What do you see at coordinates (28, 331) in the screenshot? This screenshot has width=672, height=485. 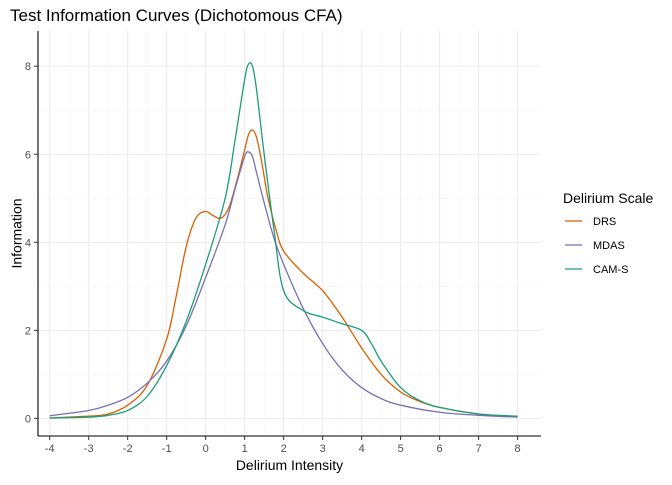 I see `y-tick-label: 2` at bounding box center [28, 331].